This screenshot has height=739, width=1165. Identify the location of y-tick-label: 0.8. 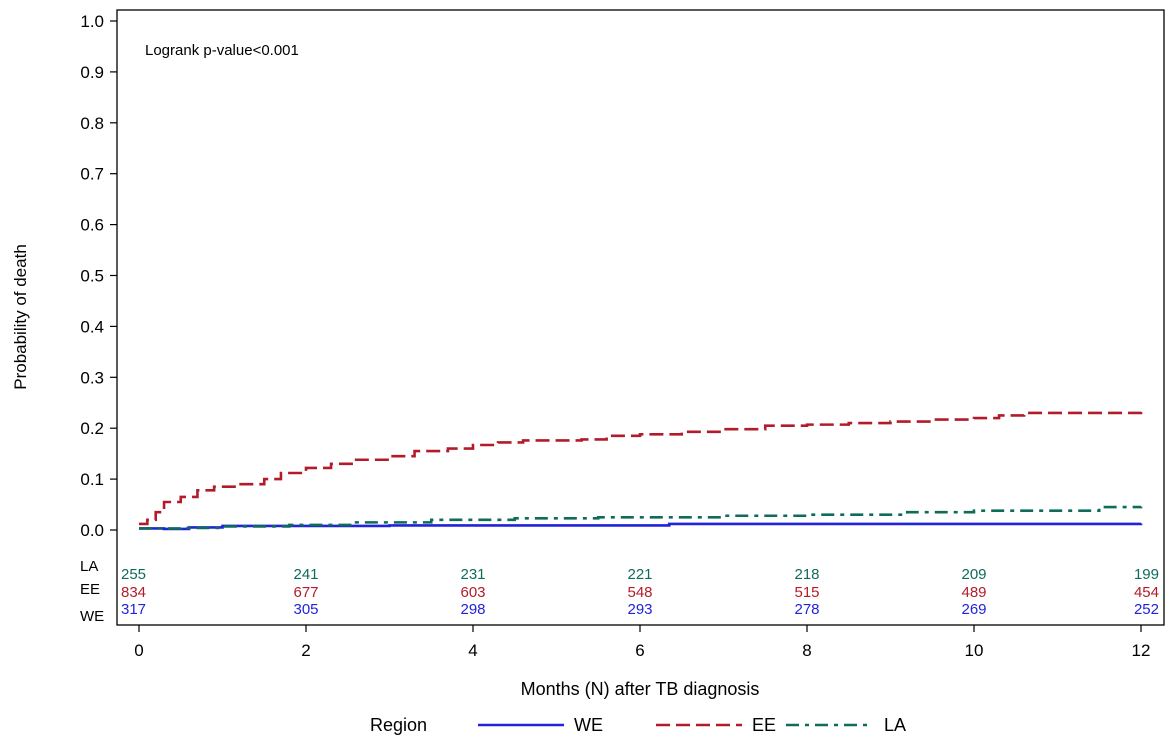
(92, 123).